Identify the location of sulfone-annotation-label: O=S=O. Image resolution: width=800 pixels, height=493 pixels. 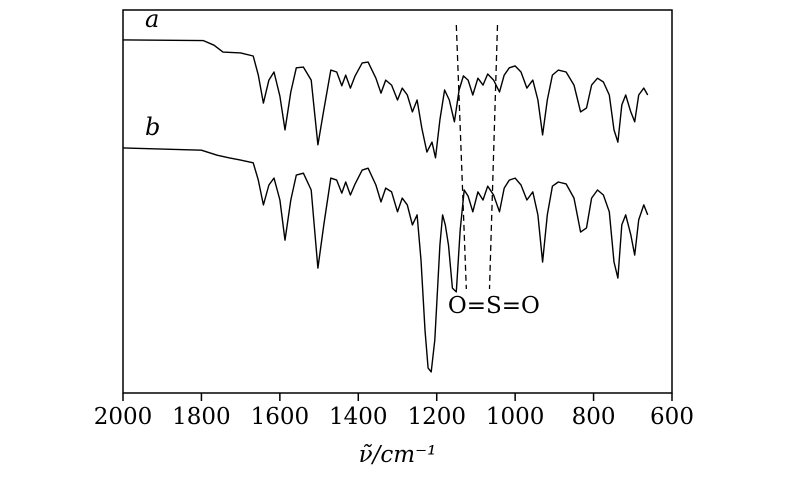
(494, 306).